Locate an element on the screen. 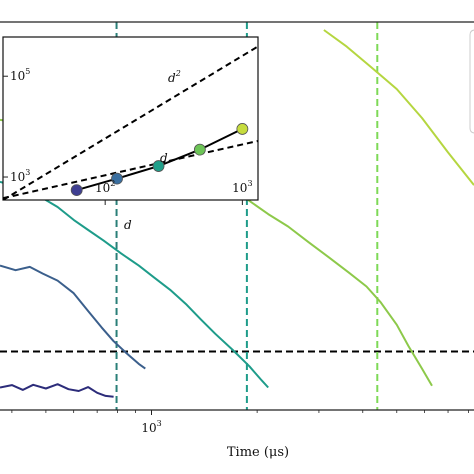 This screenshot has width=474, height=474. inset-y-tick-label: 10⁵ is located at coordinates (20, 75).